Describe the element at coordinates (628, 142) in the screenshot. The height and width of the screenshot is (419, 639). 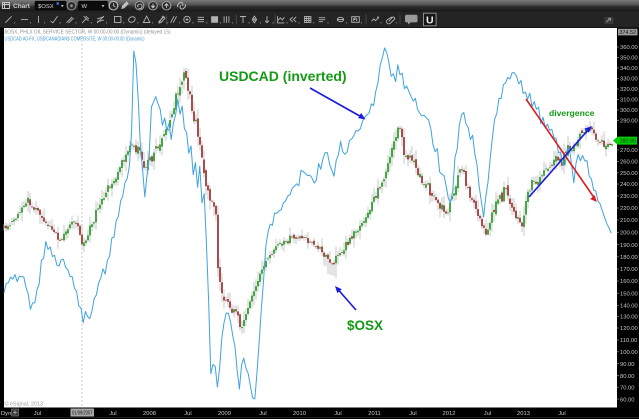
I see `svg-text: 280.85` at that location.